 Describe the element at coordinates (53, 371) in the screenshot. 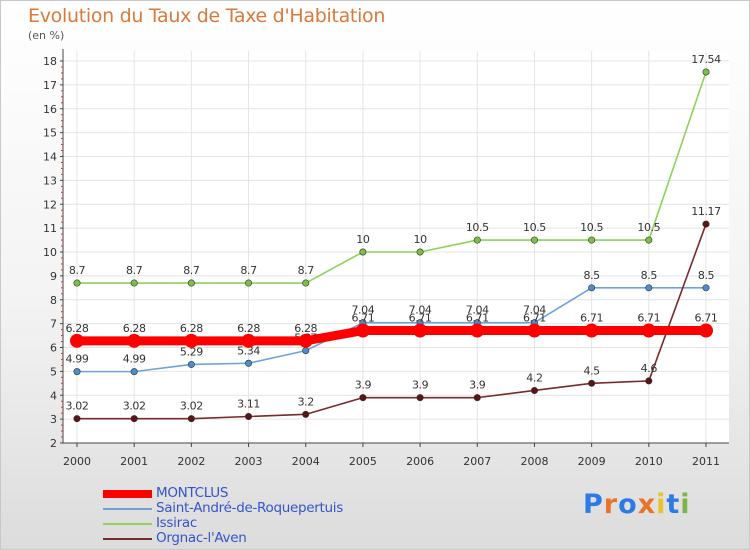

I see `y-tick-label: 5` at that location.